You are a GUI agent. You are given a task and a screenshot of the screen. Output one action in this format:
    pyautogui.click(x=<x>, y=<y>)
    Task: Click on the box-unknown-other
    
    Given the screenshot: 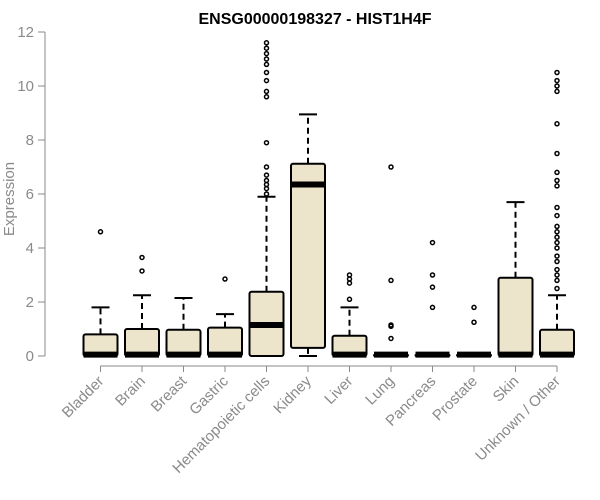 What is the action you would take?
    pyautogui.click(x=557, y=213)
    